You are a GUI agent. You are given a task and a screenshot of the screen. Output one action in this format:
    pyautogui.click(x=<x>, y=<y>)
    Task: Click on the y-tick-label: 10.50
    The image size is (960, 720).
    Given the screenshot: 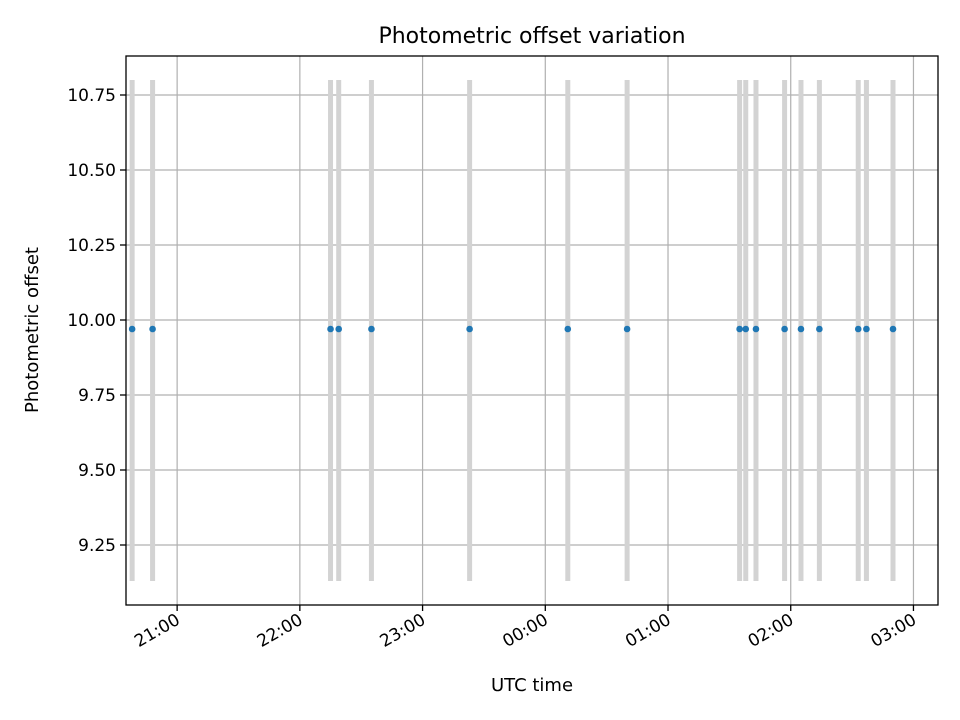 What is the action you would take?
    pyautogui.click(x=91, y=171)
    